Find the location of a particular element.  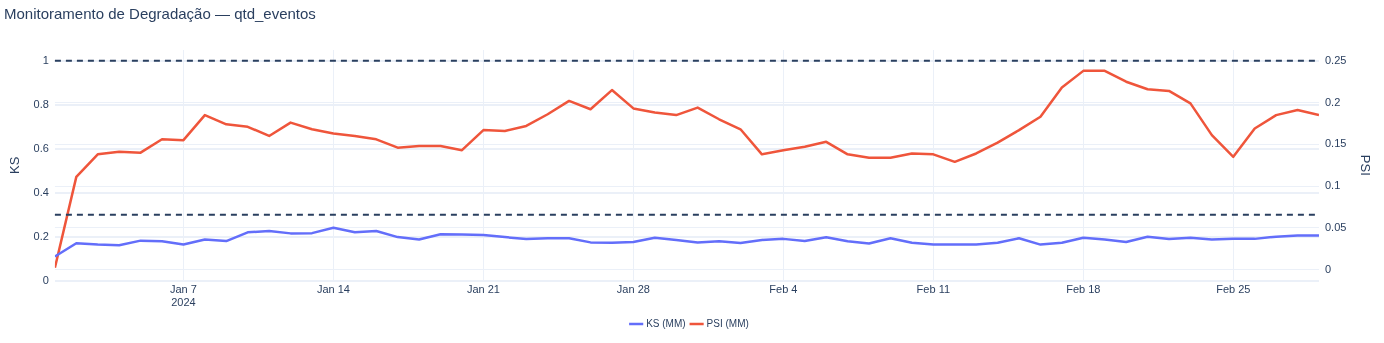

x-tick-label: Jan 7 2024 is located at coordinates (183, 296).